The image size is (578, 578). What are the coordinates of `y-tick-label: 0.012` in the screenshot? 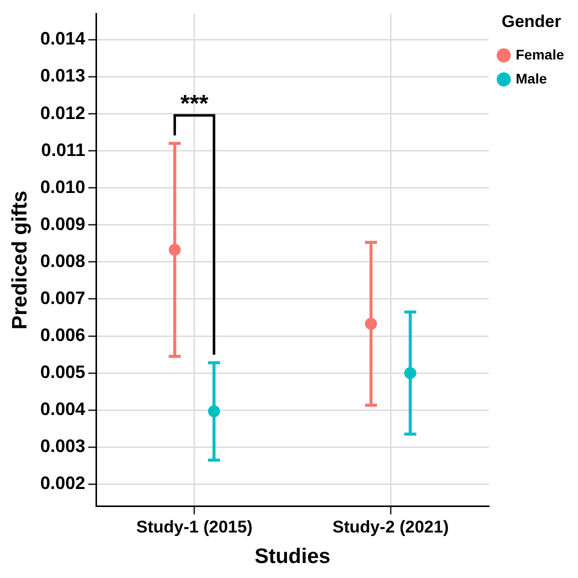 It's located at (63, 112).